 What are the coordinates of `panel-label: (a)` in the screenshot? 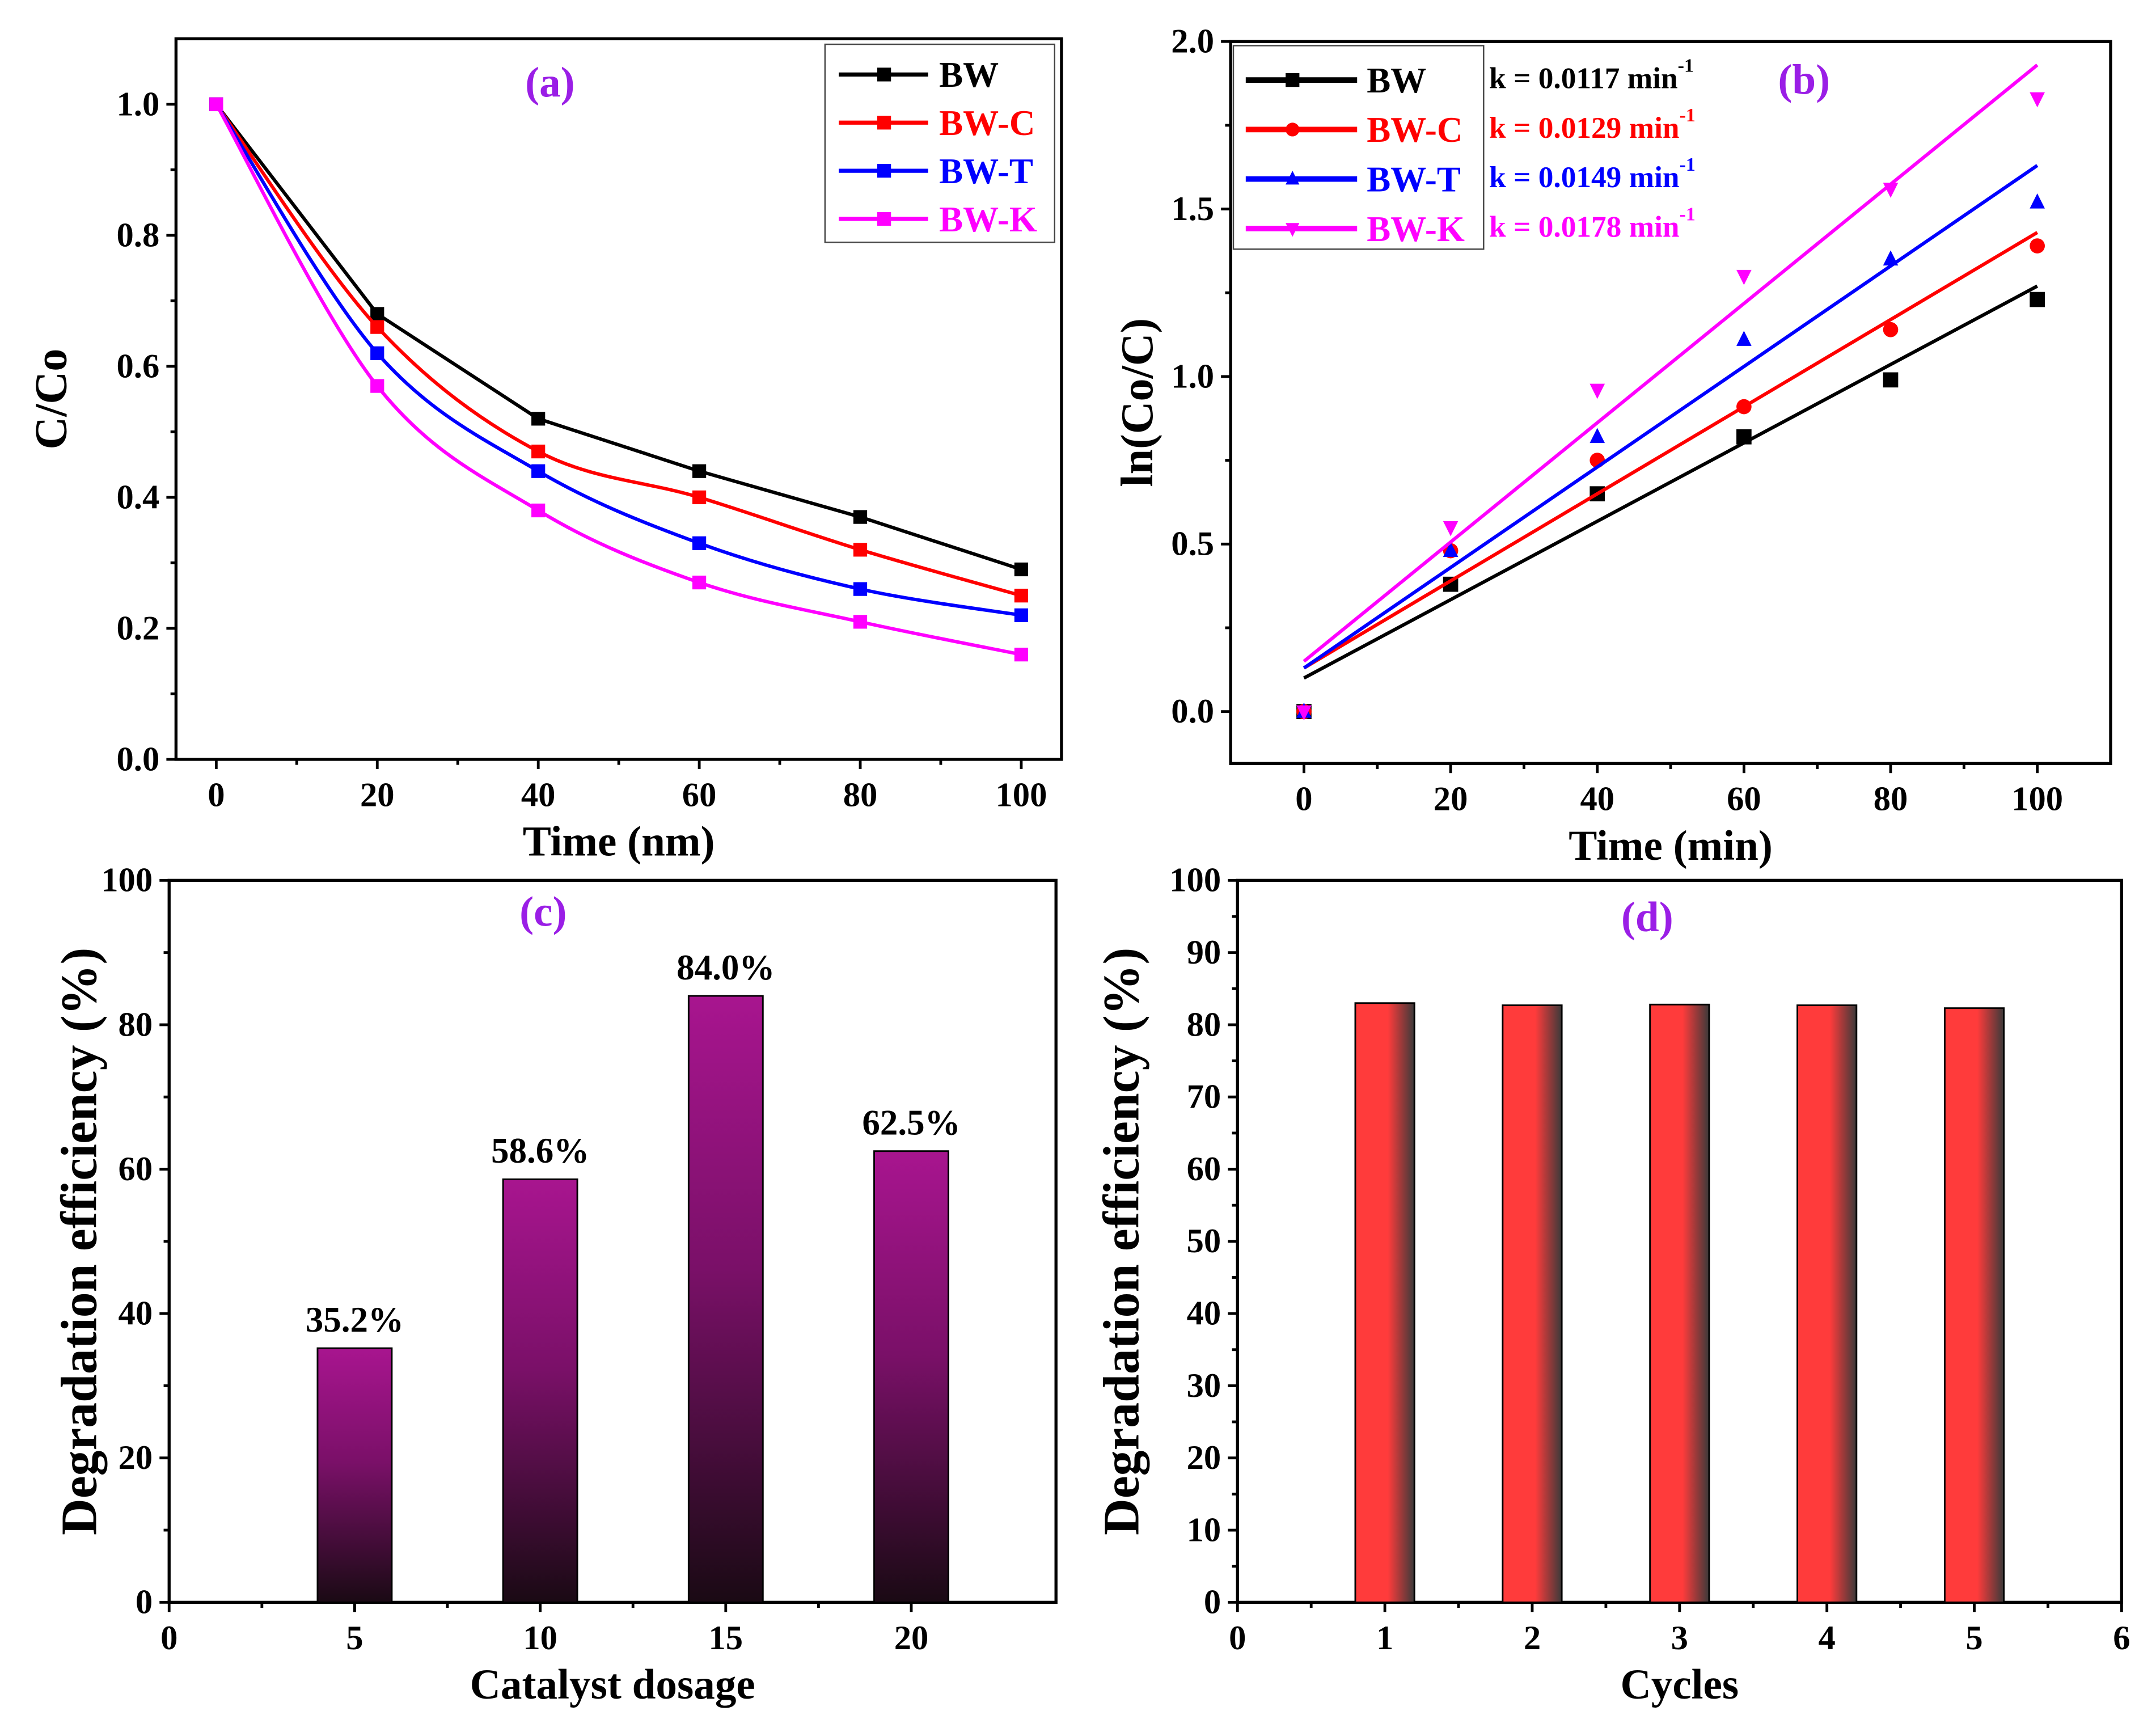 It's located at (550, 82).